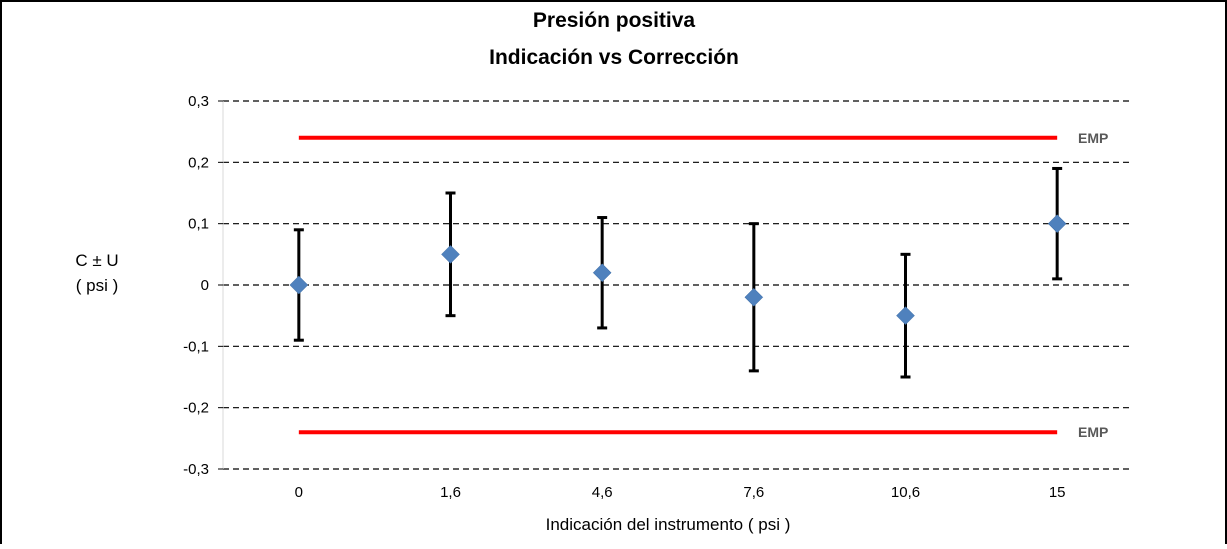 Image resolution: width=1227 pixels, height=549 pixels. What do you see at coordinates (299, 492) in the screenshot?
I see `x-tick-label: 0` at bounding box center [299, 492].